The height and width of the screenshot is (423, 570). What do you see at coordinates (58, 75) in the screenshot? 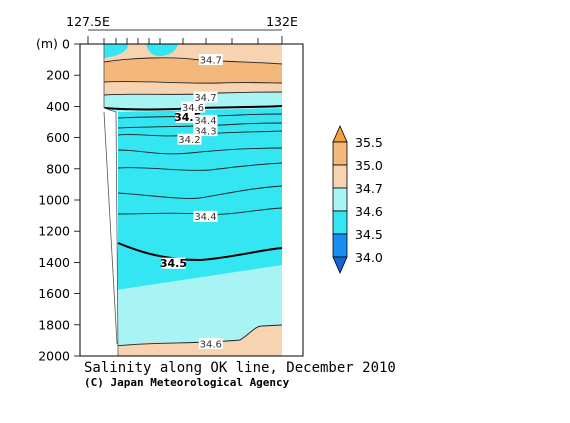
I see `y-tick-label: 200` at bounding box center [58, 75].